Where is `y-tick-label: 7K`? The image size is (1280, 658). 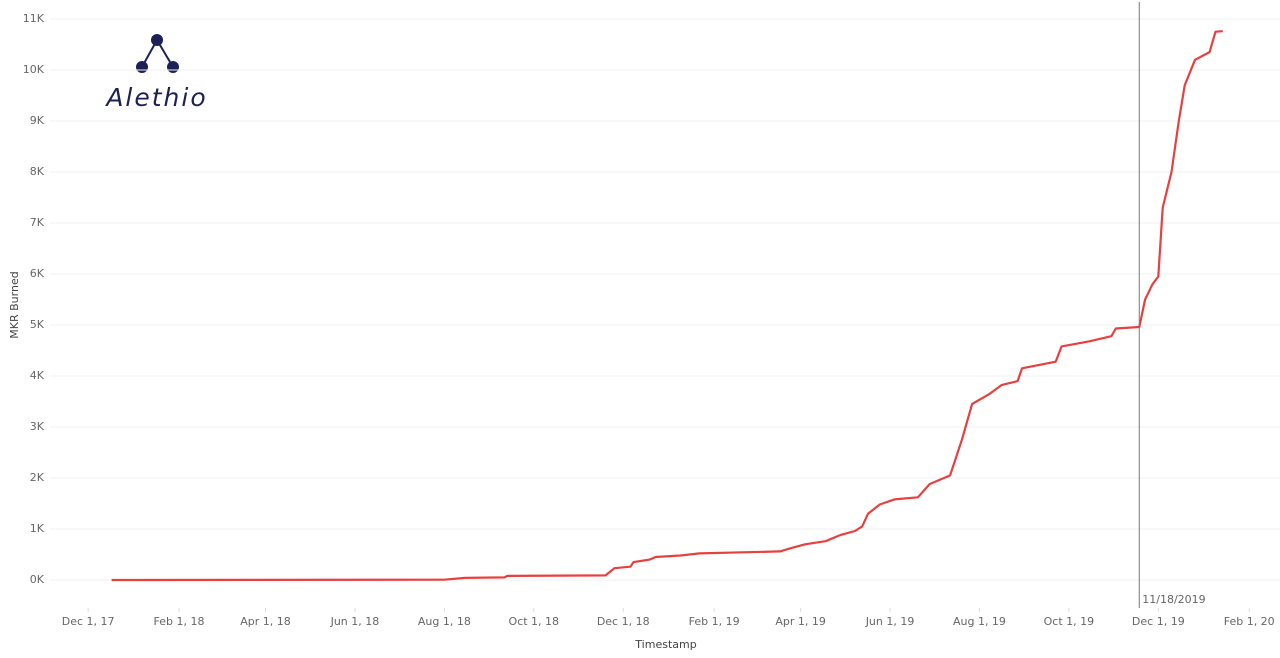
y-tick-label: 7K is located at coordinates (37, 222).